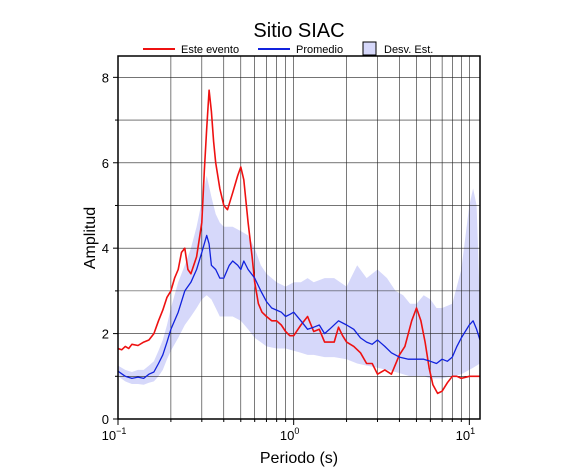 This screenshot has width=586, height=475. Describe the element at coordinates (210, 50) in the screenshot. I see `legend-label-event: Este evento` at that location.